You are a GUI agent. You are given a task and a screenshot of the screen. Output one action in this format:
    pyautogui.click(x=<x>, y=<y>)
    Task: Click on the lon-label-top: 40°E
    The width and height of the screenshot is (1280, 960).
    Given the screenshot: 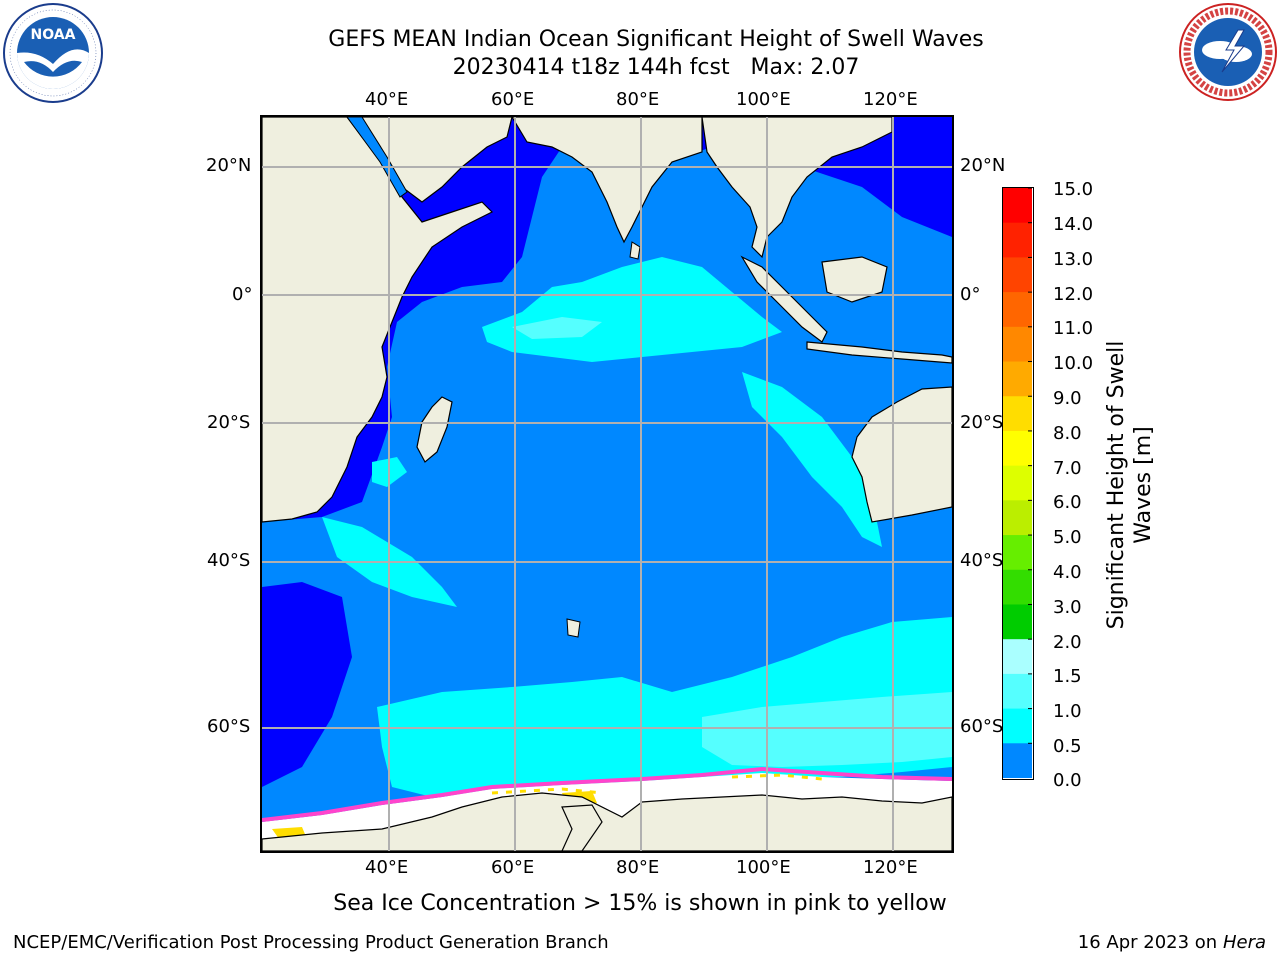 What is the action you would take?
    pyautogui.click(x=387, y=99)
    